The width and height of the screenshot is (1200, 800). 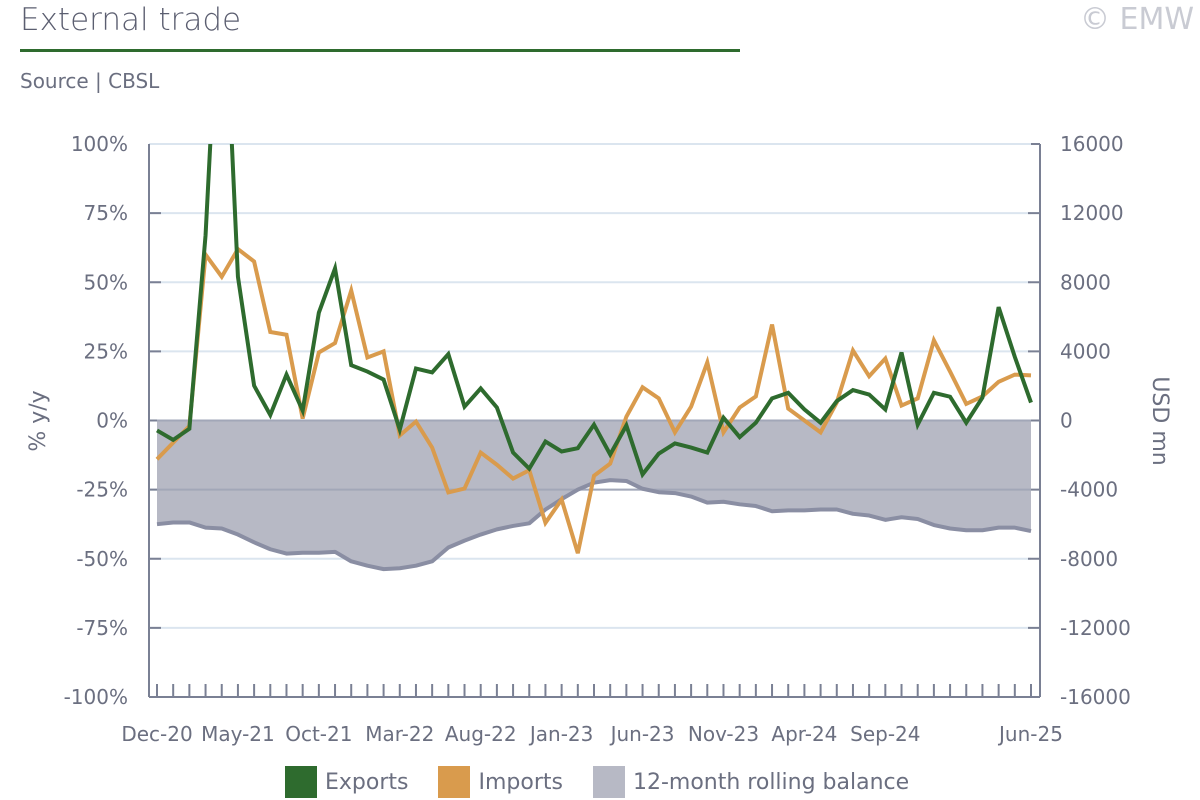 I want to click on copyright: © EMW, so click(x=1136, y=19).